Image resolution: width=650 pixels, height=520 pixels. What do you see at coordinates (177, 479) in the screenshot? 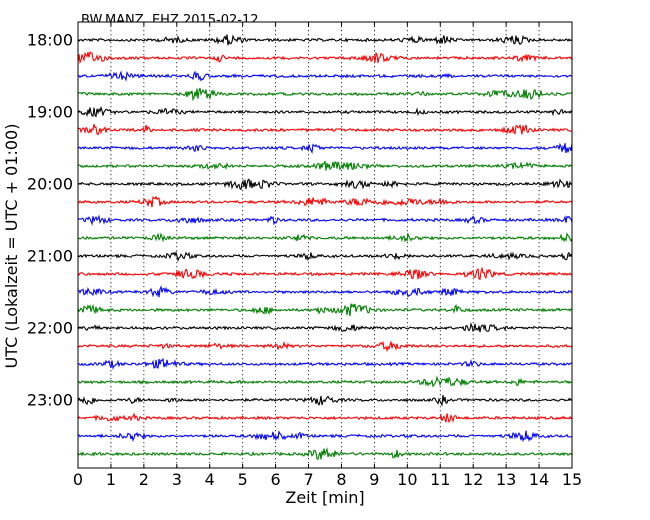
I see `x-tick-label: 3` at bounding box center [177, 479].